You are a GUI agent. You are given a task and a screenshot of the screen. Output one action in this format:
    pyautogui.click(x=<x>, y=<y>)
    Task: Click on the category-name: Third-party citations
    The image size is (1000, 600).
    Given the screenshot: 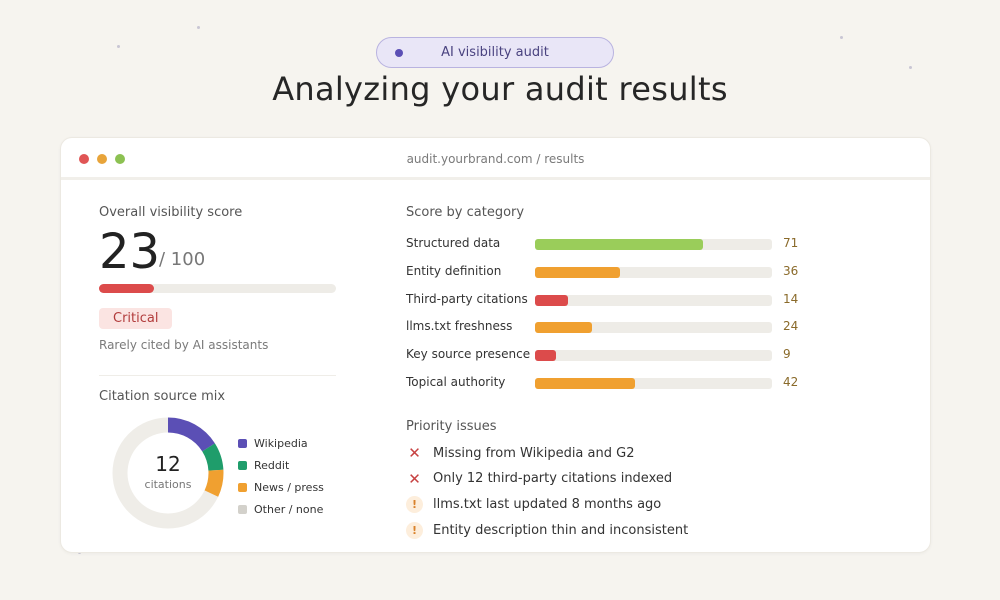 What is the action you would take?
    pyautogui.click(x=467, y=298)
    